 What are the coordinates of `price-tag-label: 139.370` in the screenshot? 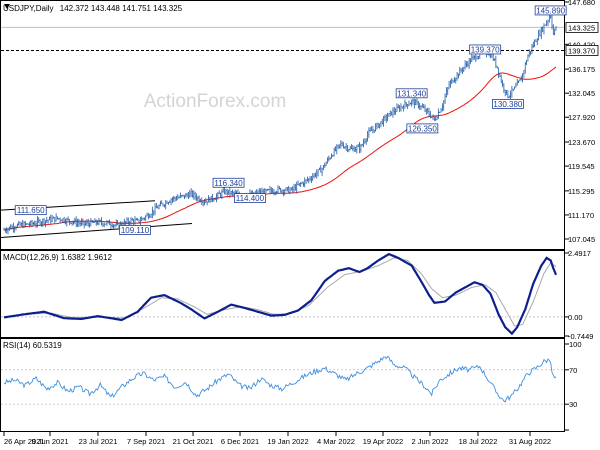 It's located at (581, 50).